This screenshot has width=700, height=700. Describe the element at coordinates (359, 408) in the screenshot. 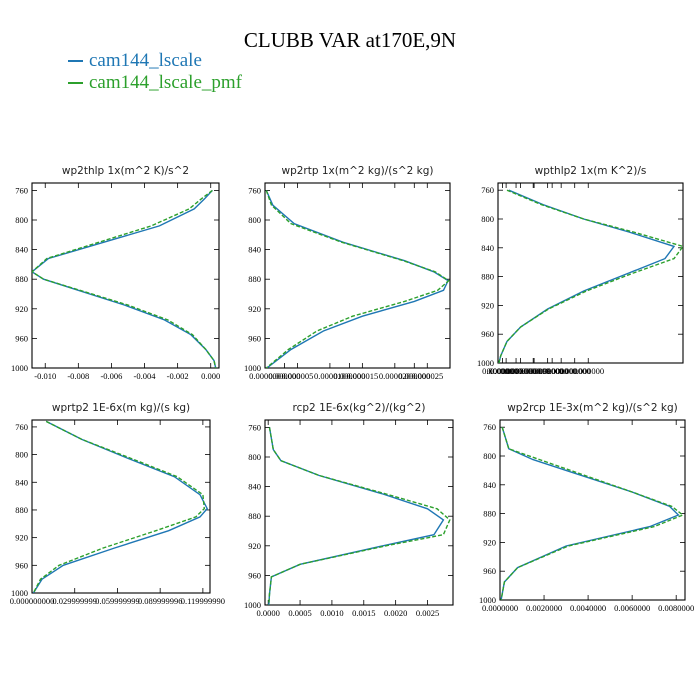

I see `panel-title: rcp2 1E-6x(kg^2)/(kg^2)` at that location.